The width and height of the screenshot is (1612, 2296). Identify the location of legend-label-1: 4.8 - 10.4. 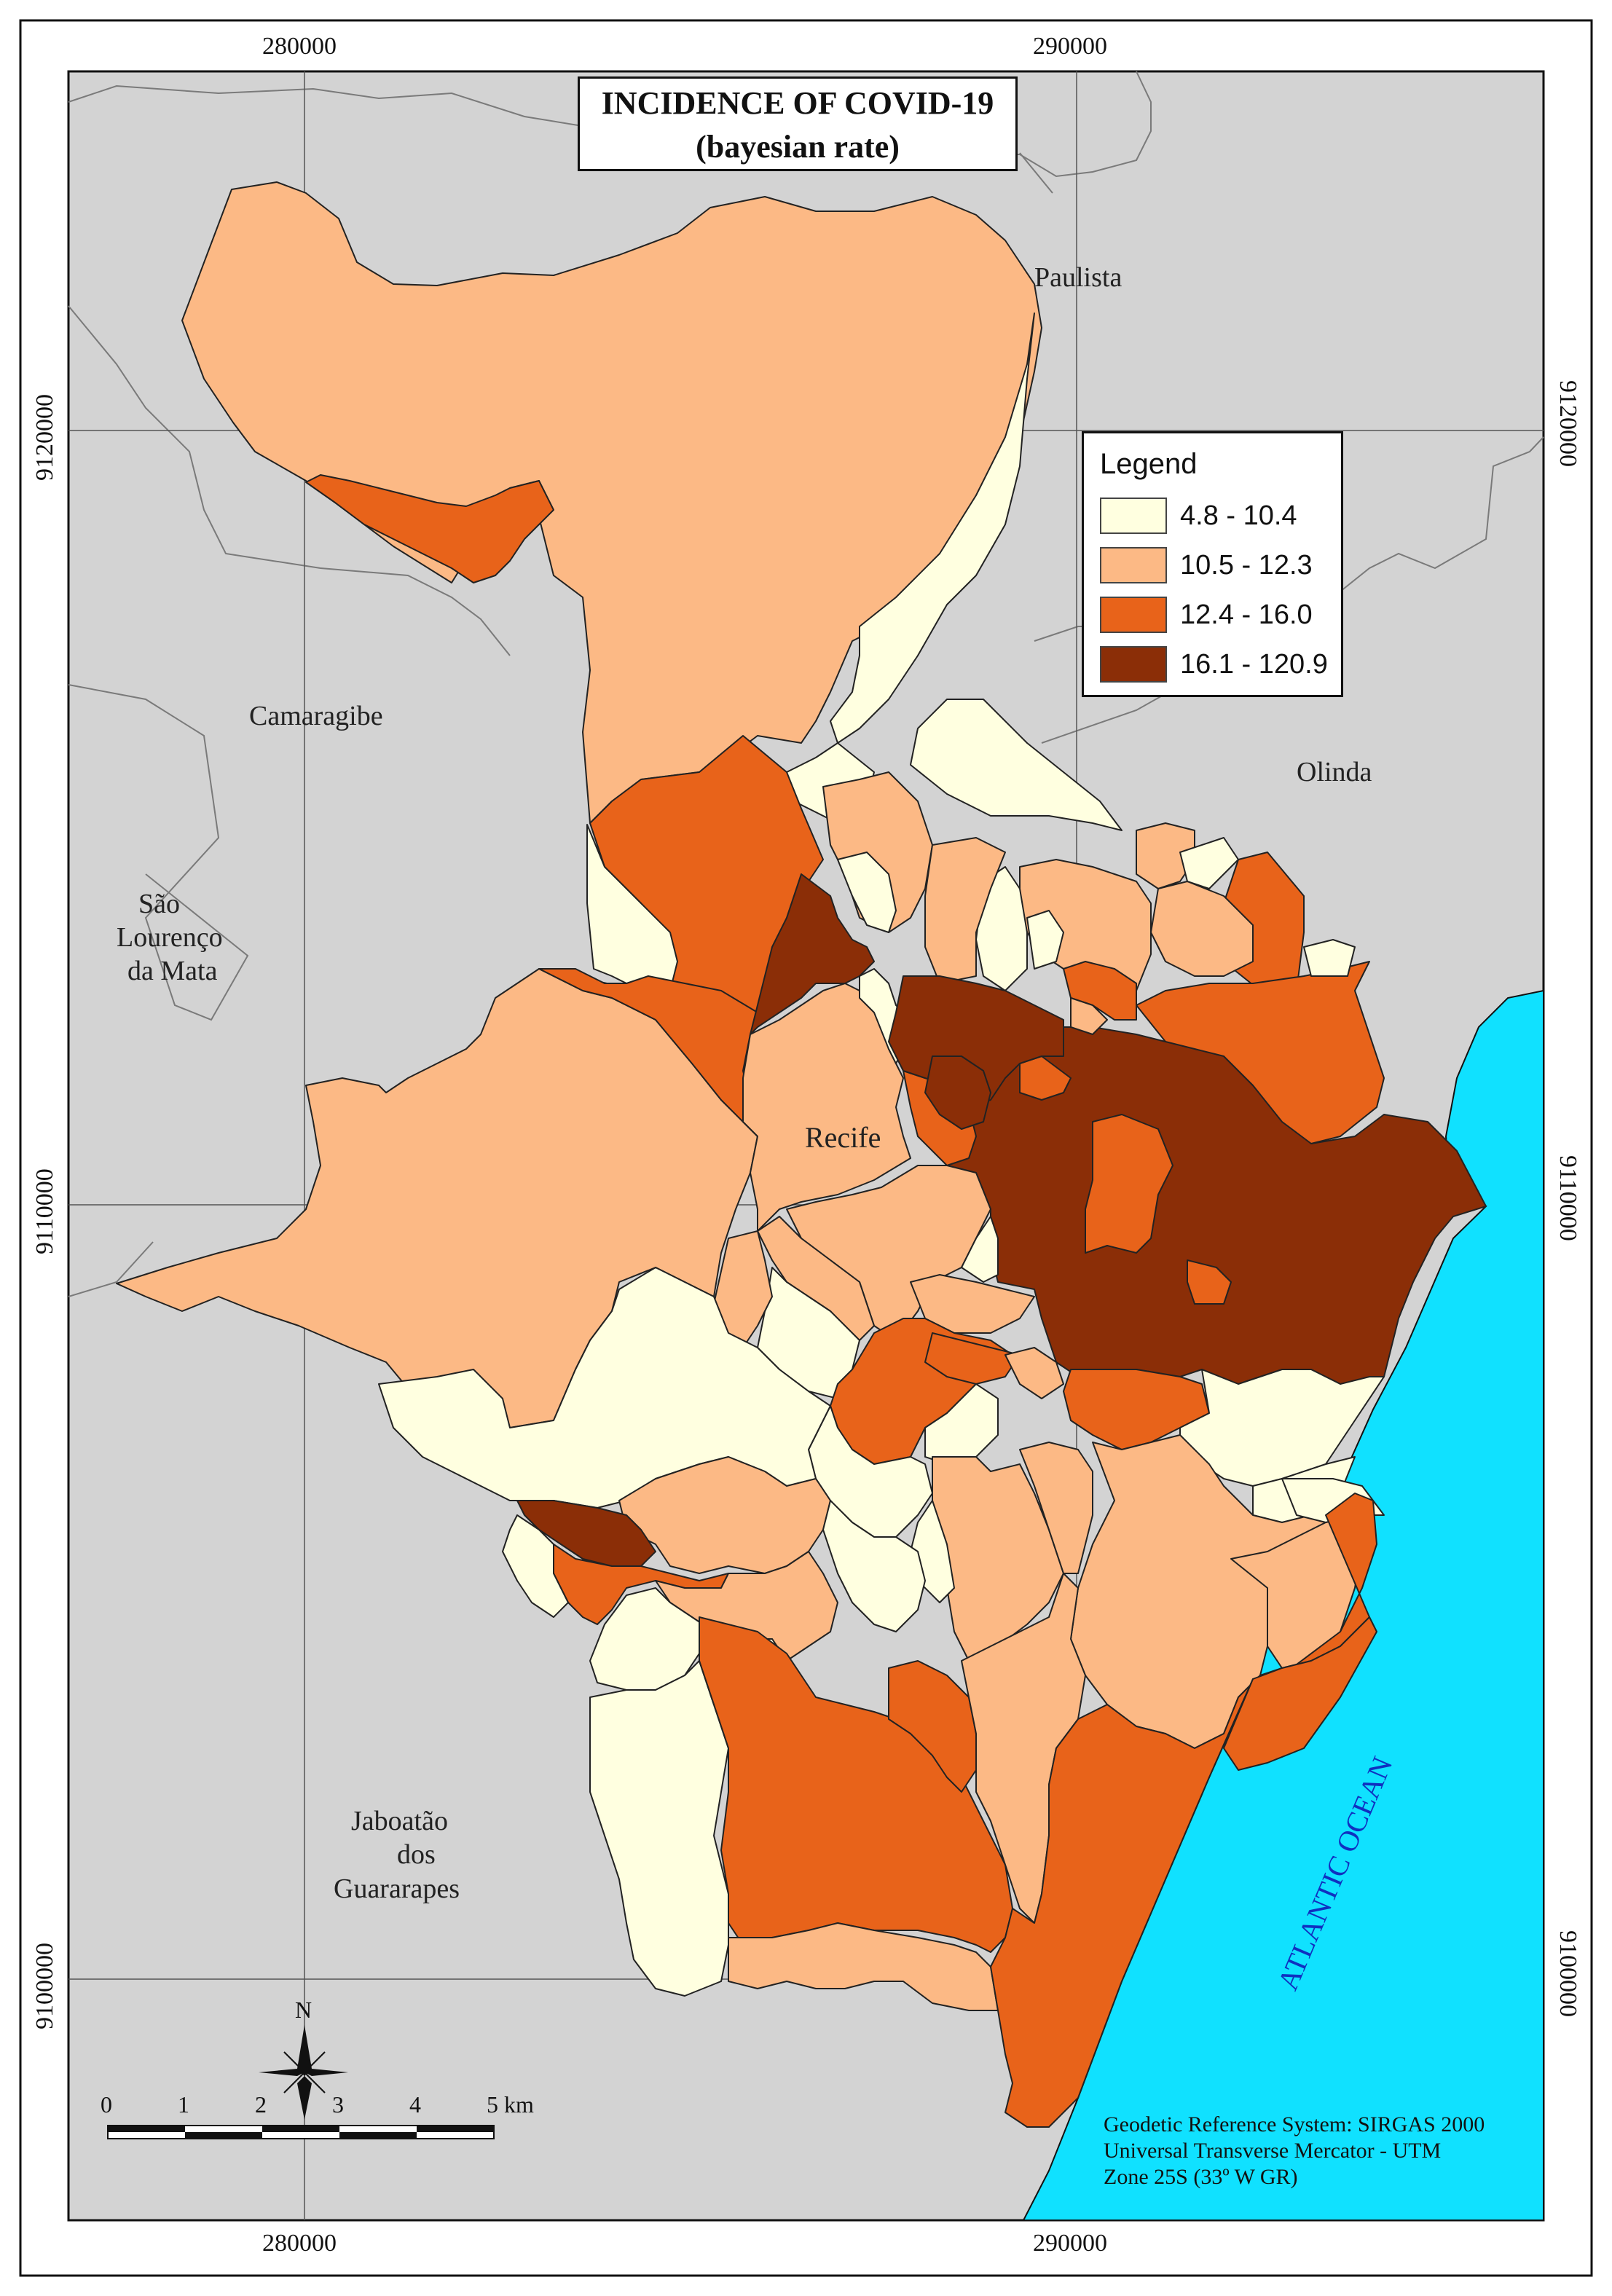
(1238, 515).